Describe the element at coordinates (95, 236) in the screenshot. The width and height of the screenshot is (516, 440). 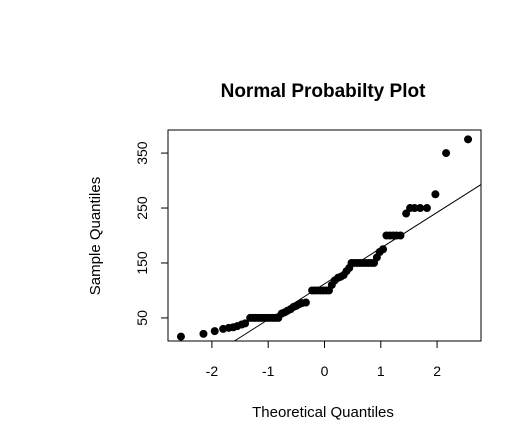
I see `y-axis-label: Sample Quantiles` at that location.